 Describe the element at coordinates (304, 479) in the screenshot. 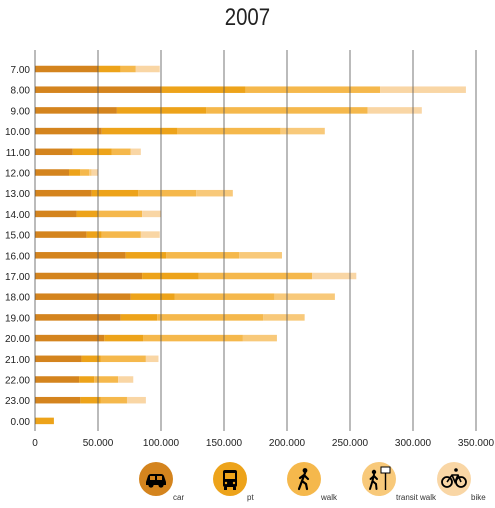

I see `walking-person-icon` at that location.